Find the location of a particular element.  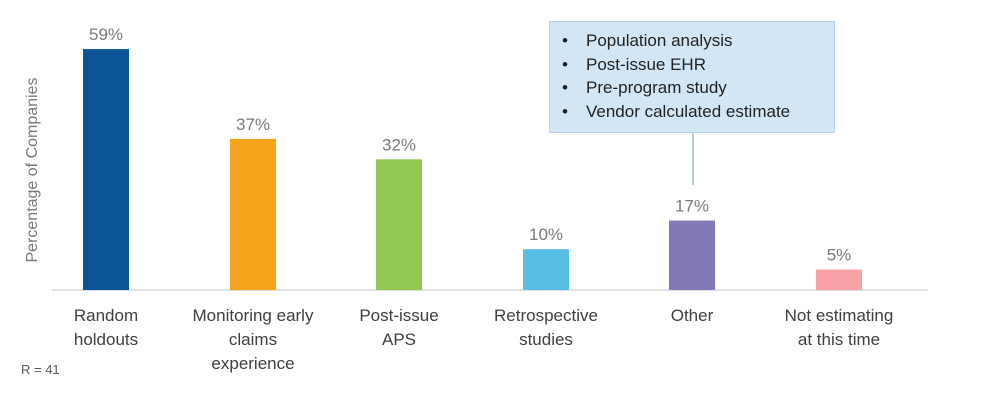

y-axis-label: Percentage of Companies is located at coordinates (32, 170).